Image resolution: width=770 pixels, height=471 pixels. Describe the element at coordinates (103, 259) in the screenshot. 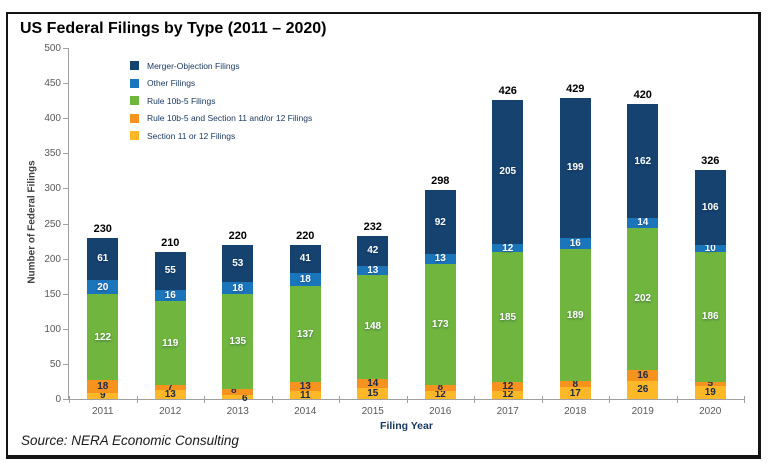

I see `segment-value-label: 61` at that location.